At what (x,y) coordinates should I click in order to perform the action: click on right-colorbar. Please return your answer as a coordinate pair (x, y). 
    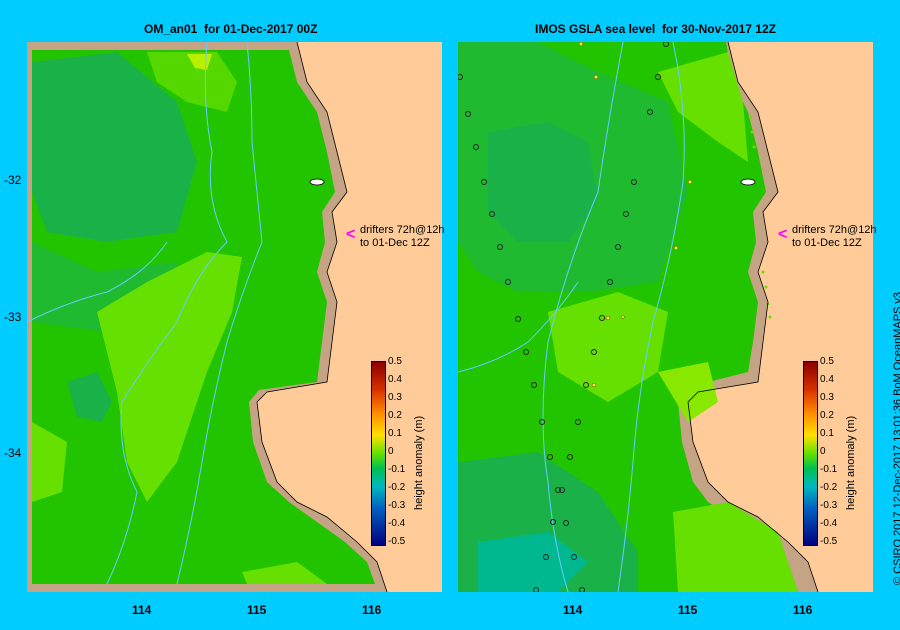
    Looking at the image, I should click on (810, 453).